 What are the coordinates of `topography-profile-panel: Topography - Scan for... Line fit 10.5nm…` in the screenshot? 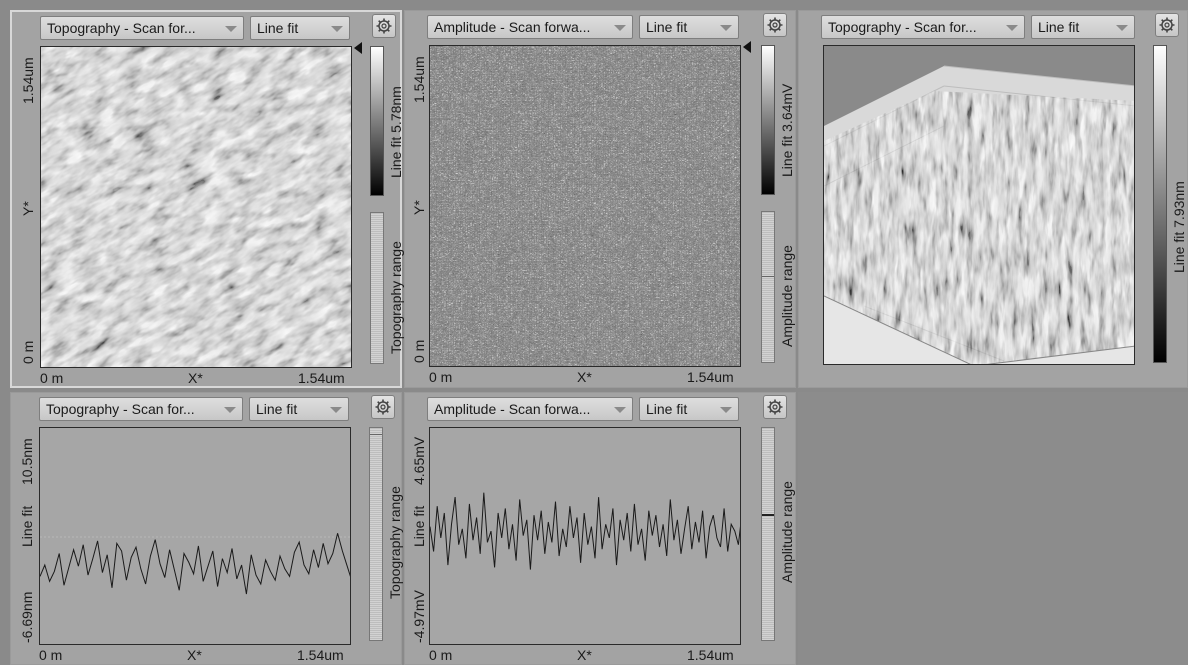 It's located at (206, 528).